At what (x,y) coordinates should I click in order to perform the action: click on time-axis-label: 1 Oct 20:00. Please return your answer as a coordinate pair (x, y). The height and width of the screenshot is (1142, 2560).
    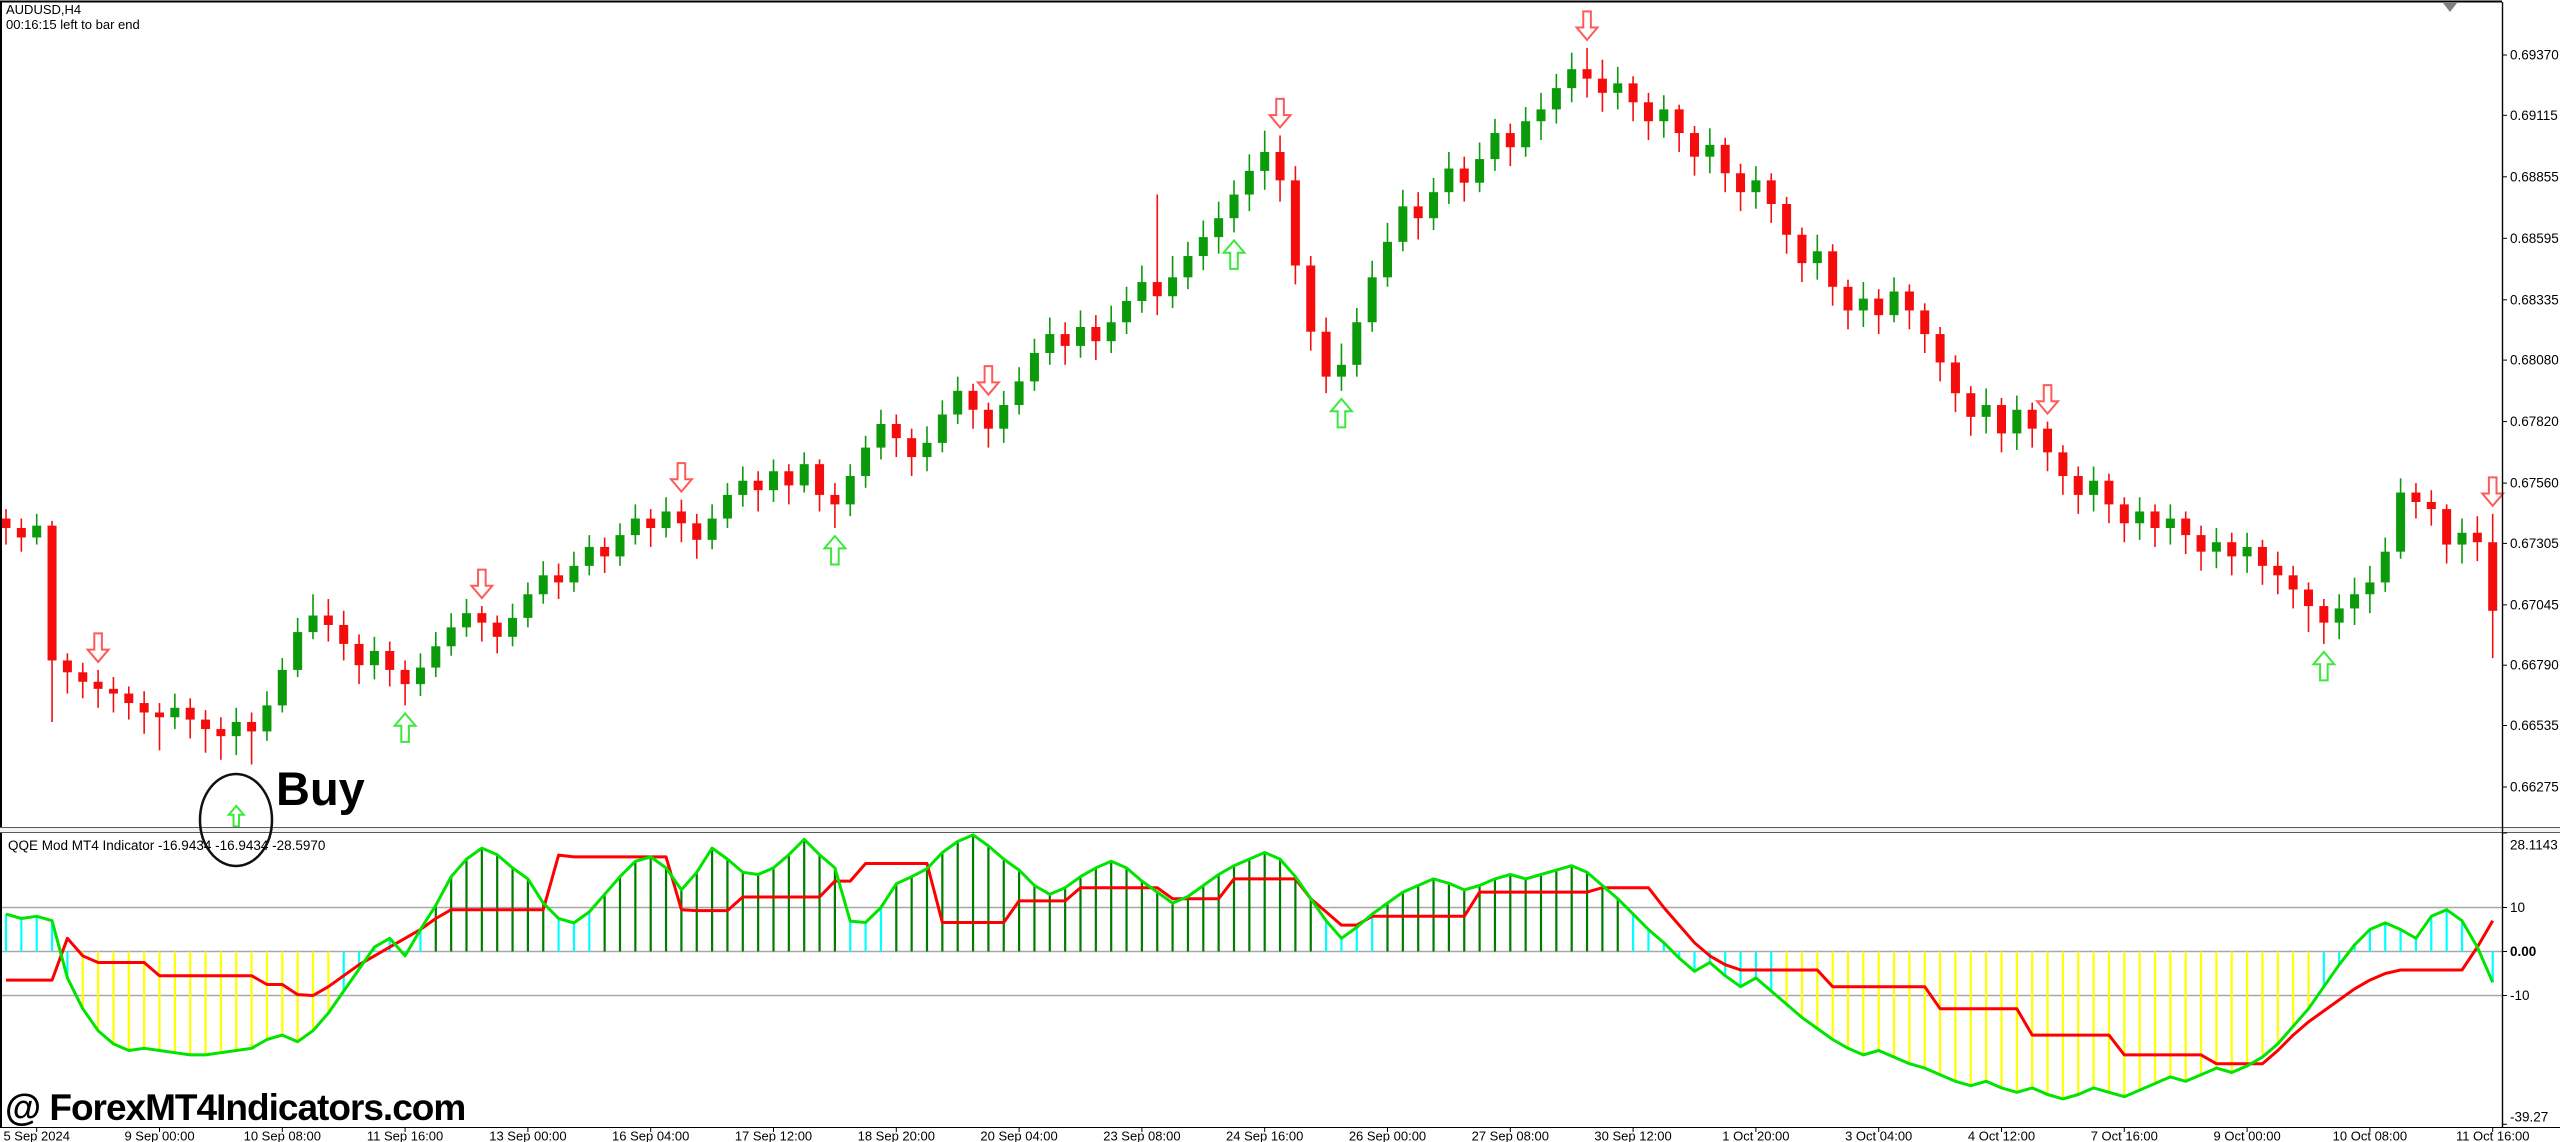
    Looking at the image, I should click on (1755, 1135).